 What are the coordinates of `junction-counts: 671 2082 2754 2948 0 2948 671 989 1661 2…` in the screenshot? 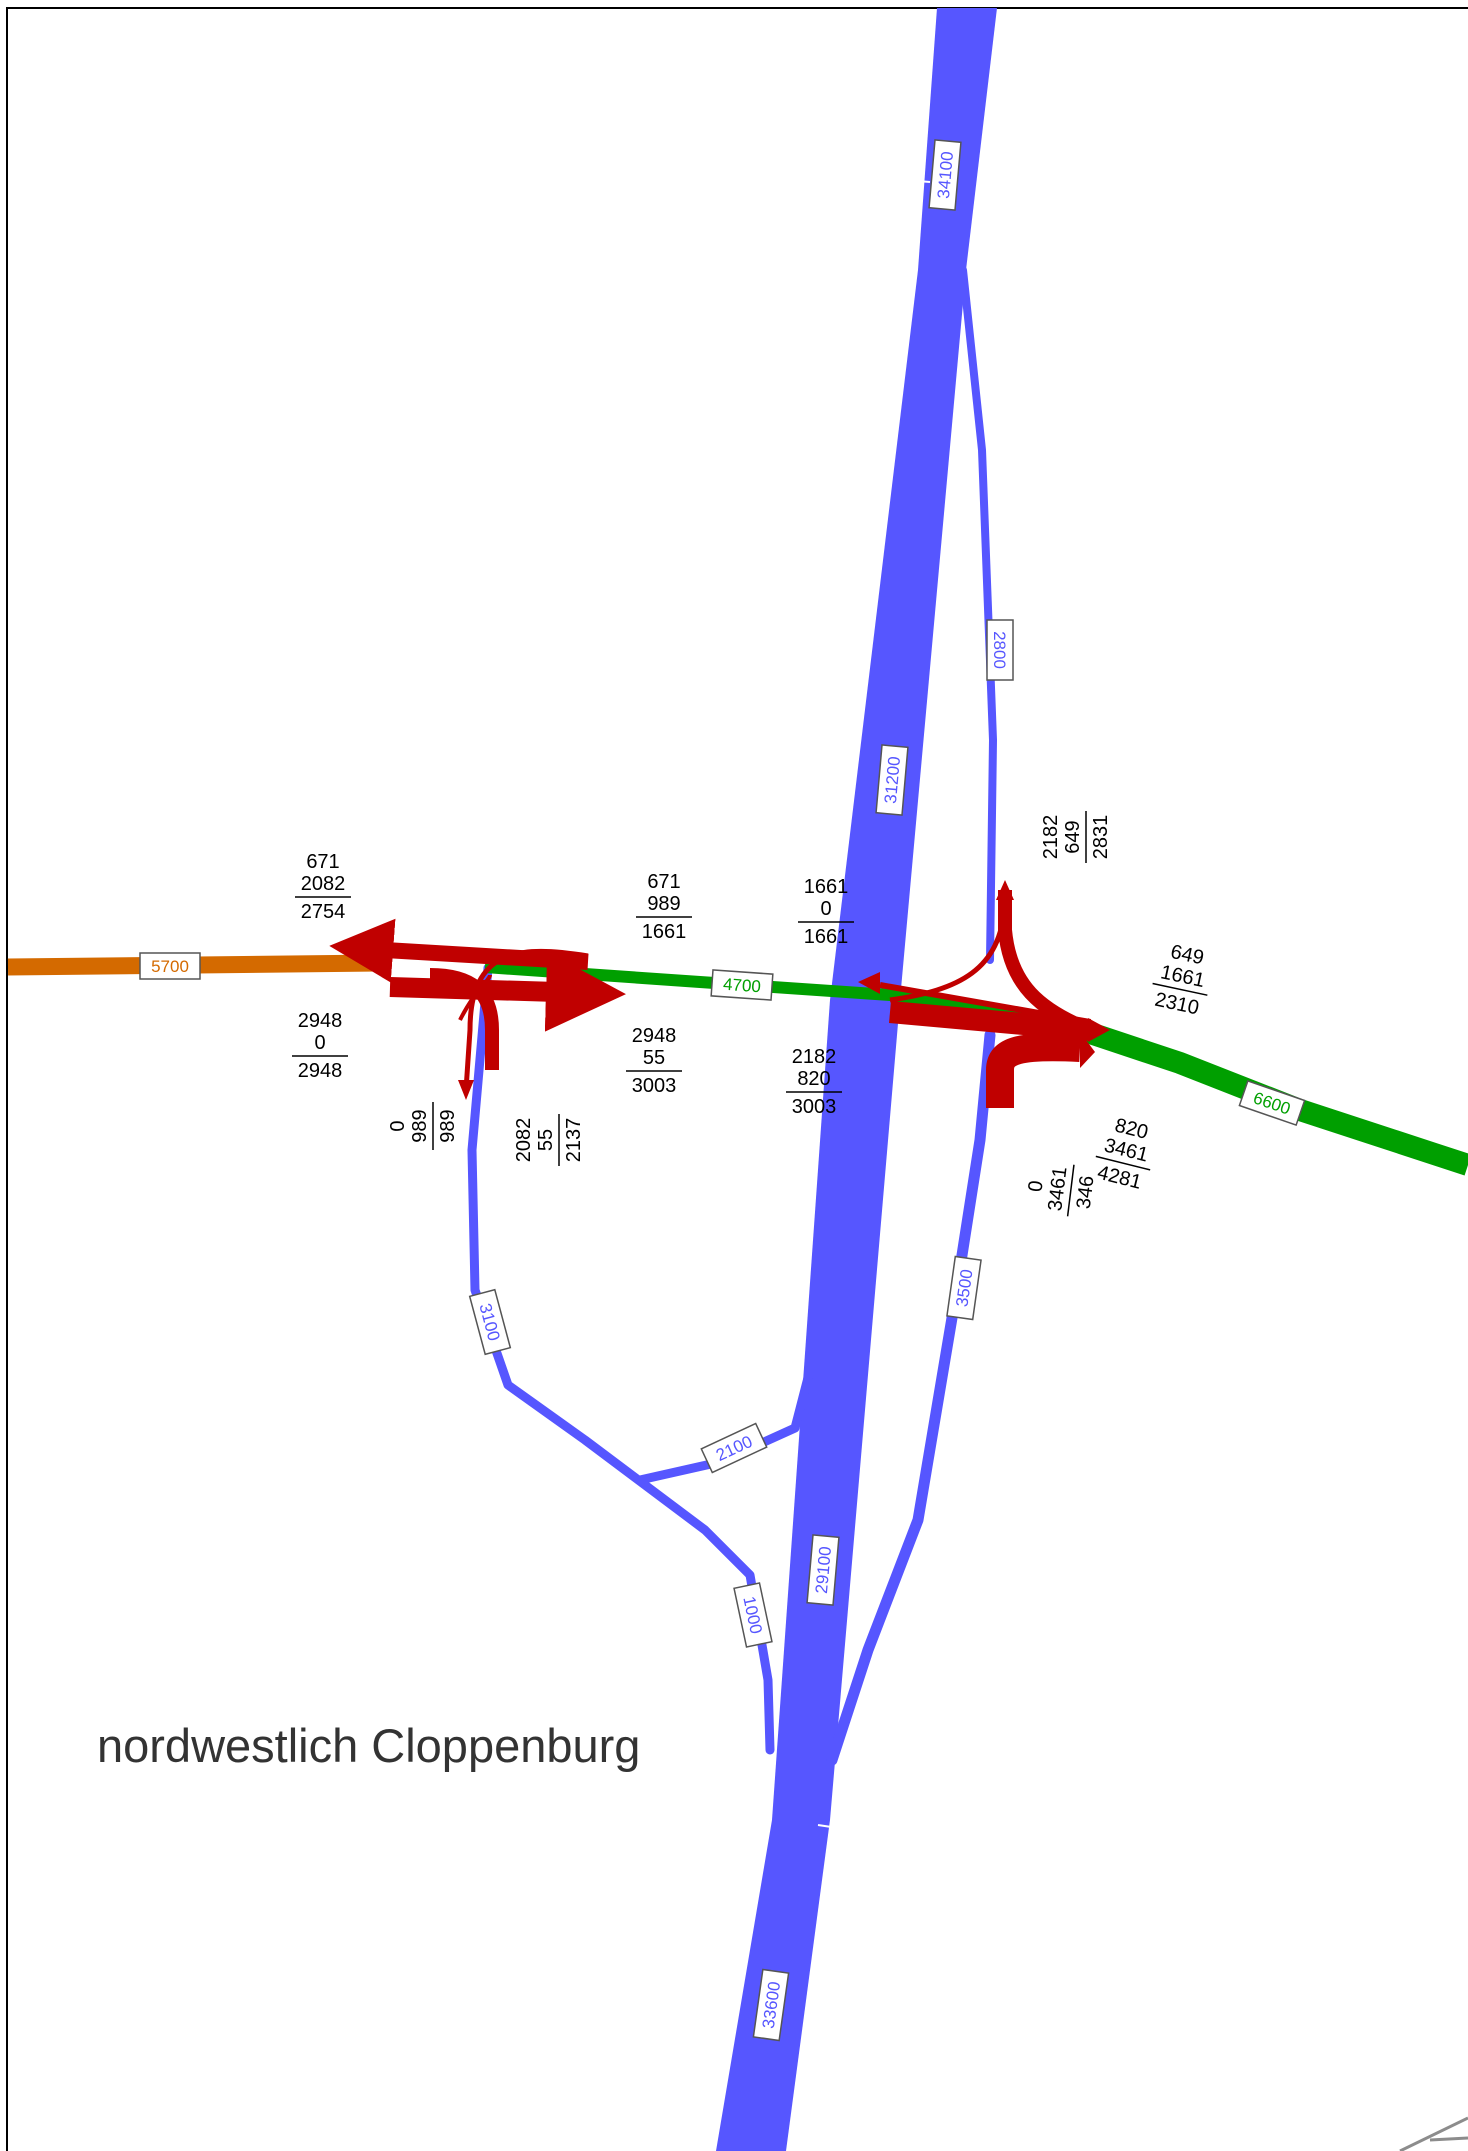 It's located at (750, 1014).